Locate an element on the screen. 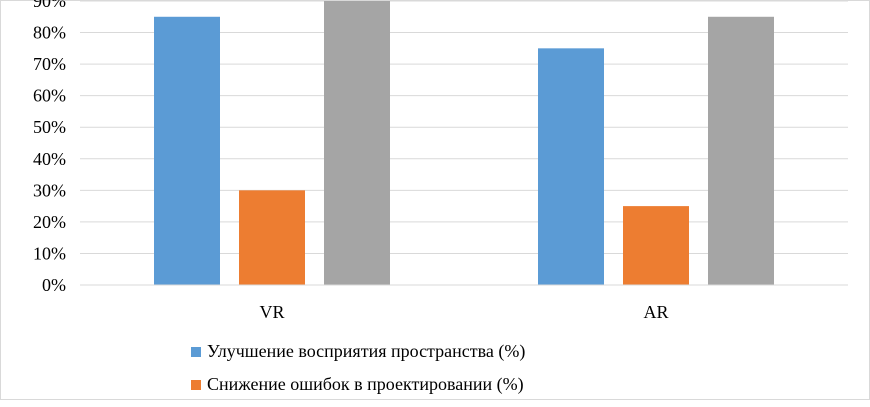 Image resolution: width=870 pixels, height=407 pixels. y-tick-label: 10% is located at coordinates (49, 253).